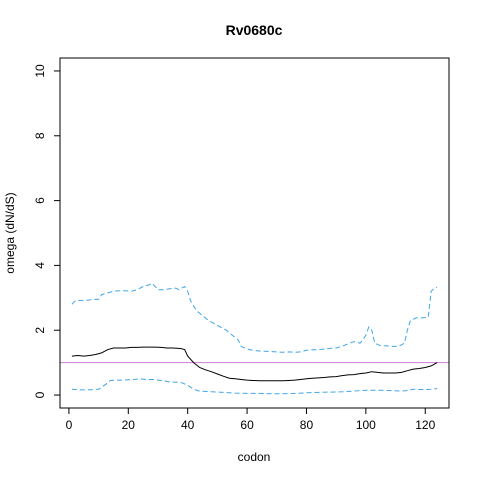  What do you see at coordinates (40, 330) in the screenshot?
I see `y-tick-label: 2` at bounding box center [40, 330].